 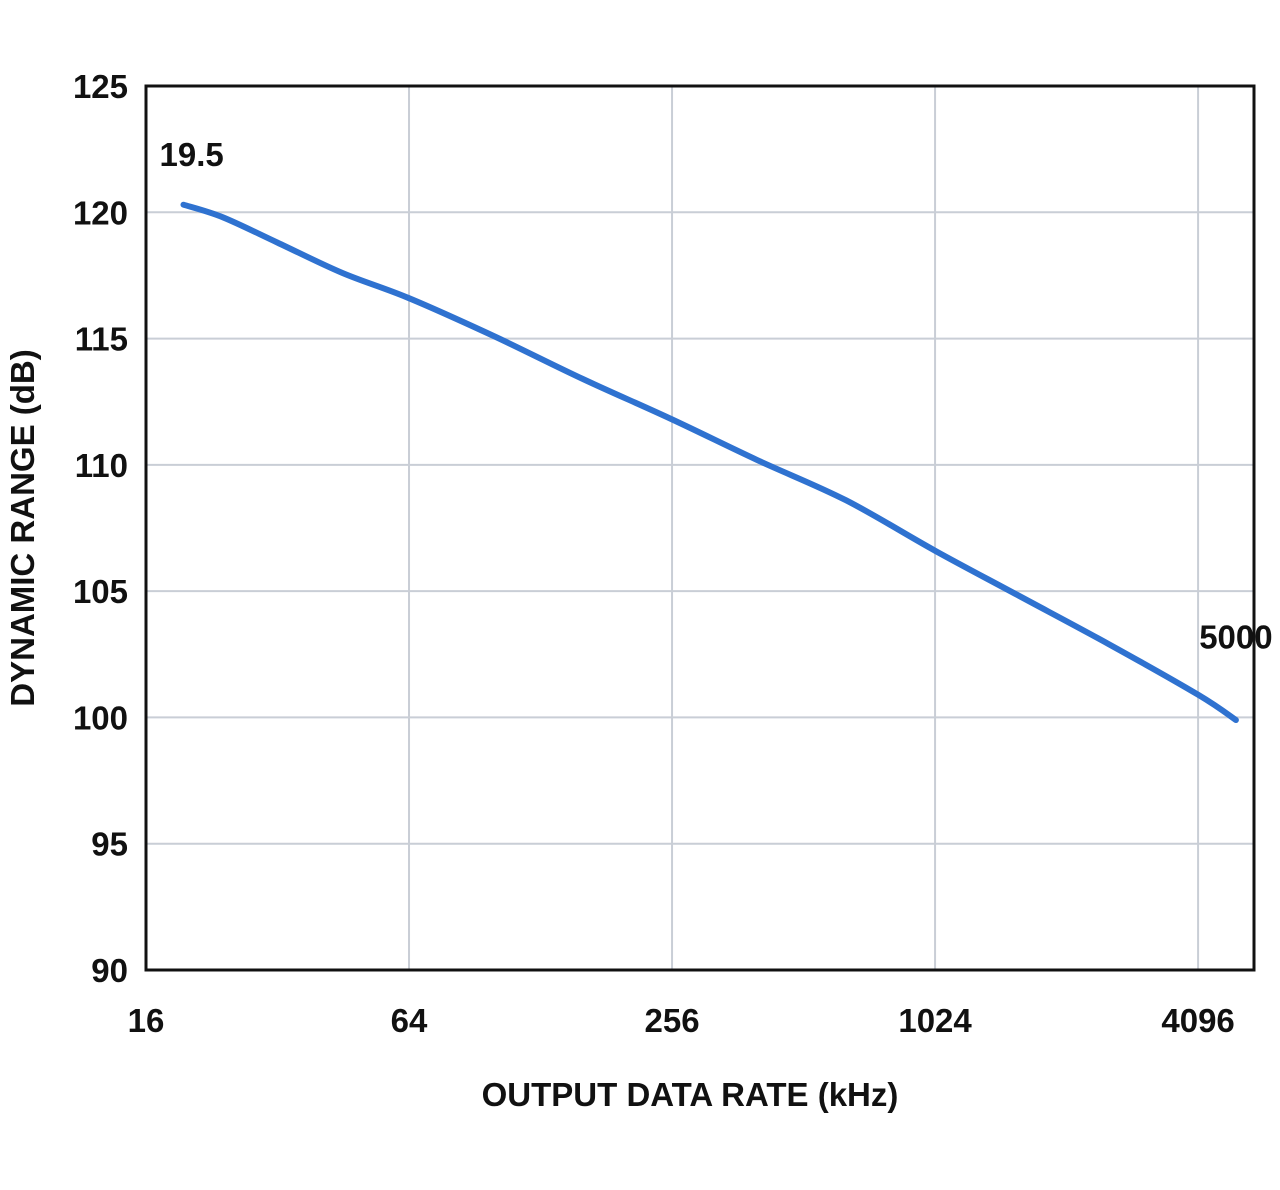 I want to click on x-tick-label: 256, so click(x=672, y=1020).